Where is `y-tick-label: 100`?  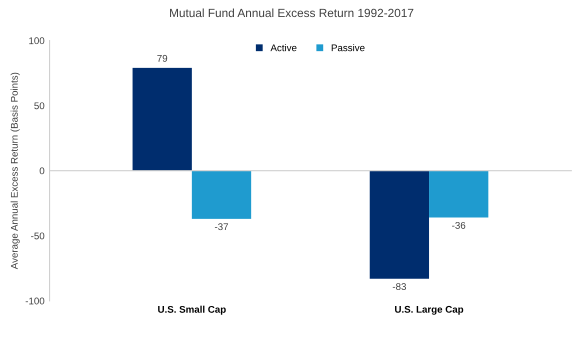
y-tick-label: 100 is located at coordinates (36, 40).